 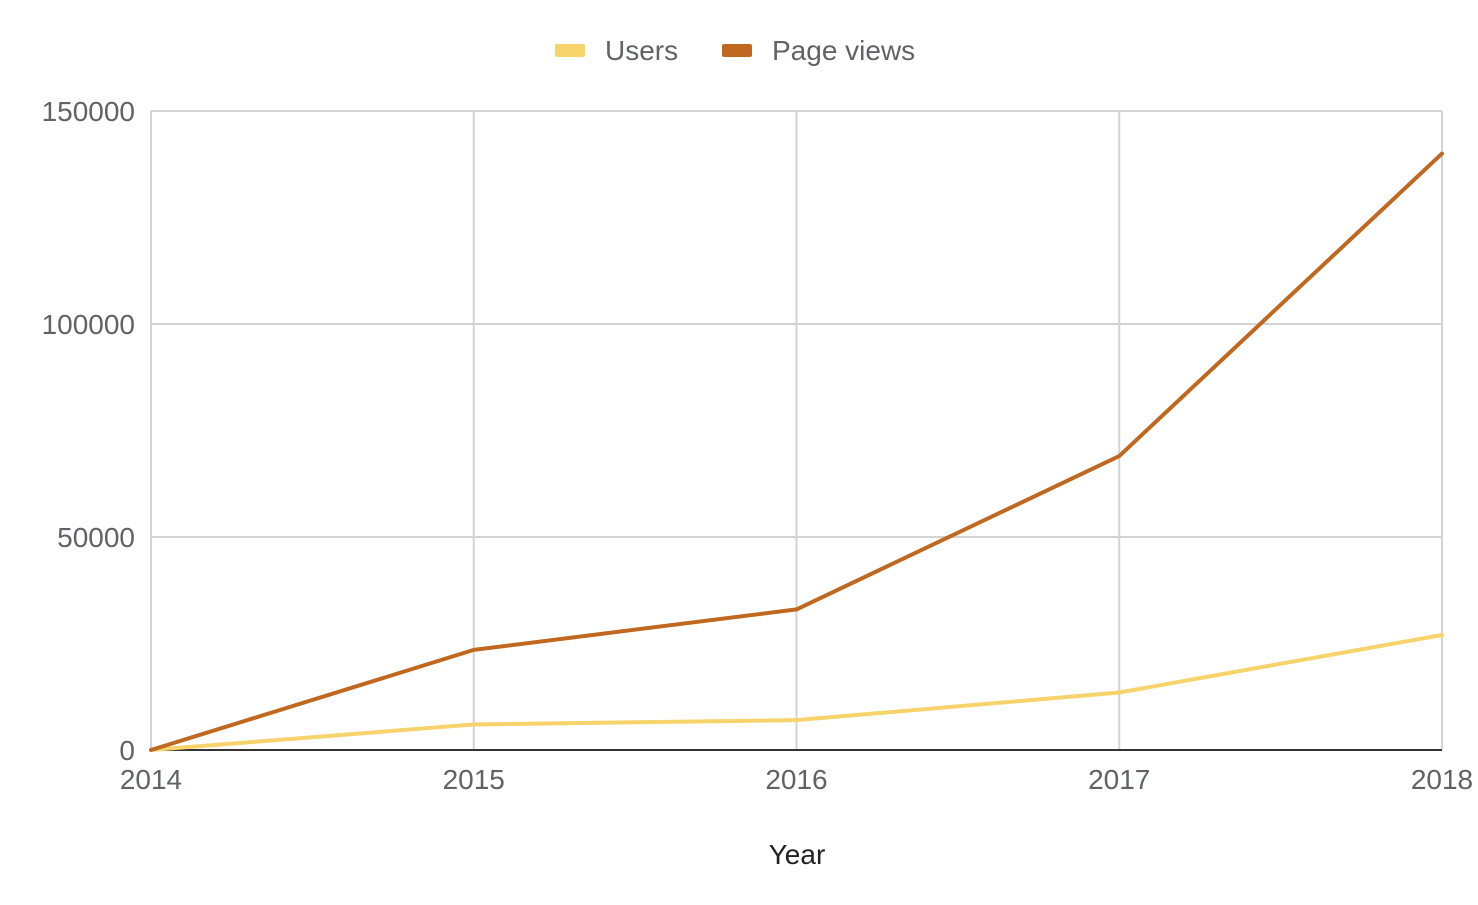 What do you see at coordinates (88, 111) in the screenshot?
I see `y-tick-label: 150000` at bounding box center [88, 111].